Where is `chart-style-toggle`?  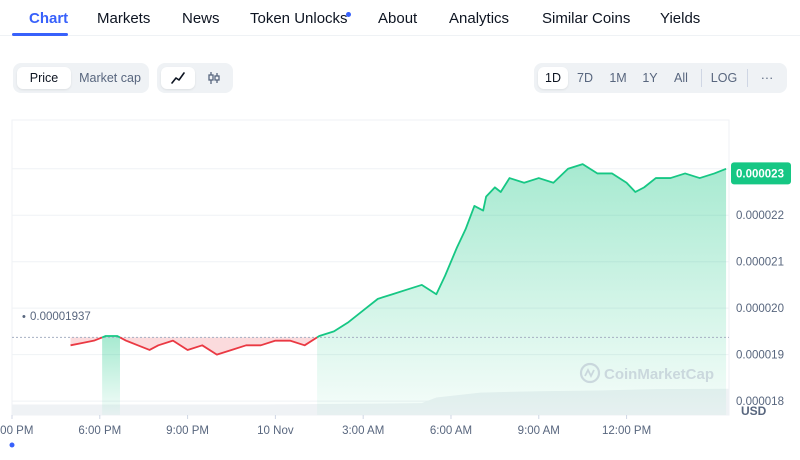 chart-style-toggle is located at coordinates (195, 78).